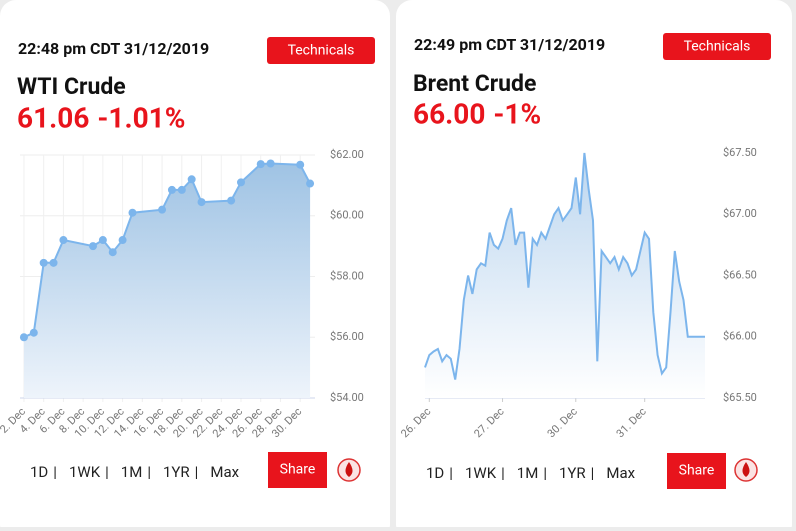  Describe the element at coordinates (740, 397) in the screenshot. I see `y-tick-label: $65.50` at that location.